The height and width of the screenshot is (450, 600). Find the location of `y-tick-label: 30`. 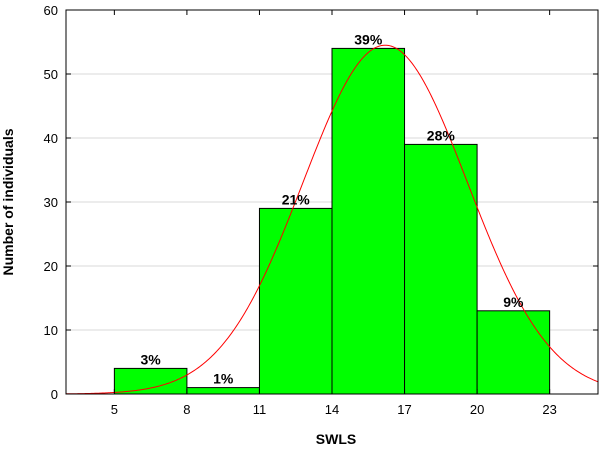

y-tick-label: 30 is located at coordinates (51, 202).